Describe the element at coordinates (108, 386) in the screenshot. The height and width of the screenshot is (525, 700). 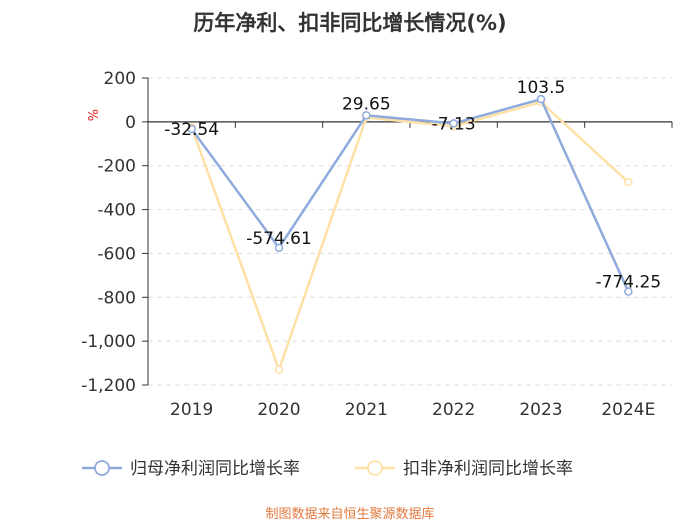
I see `y-tick-label: -1,200` at that location.